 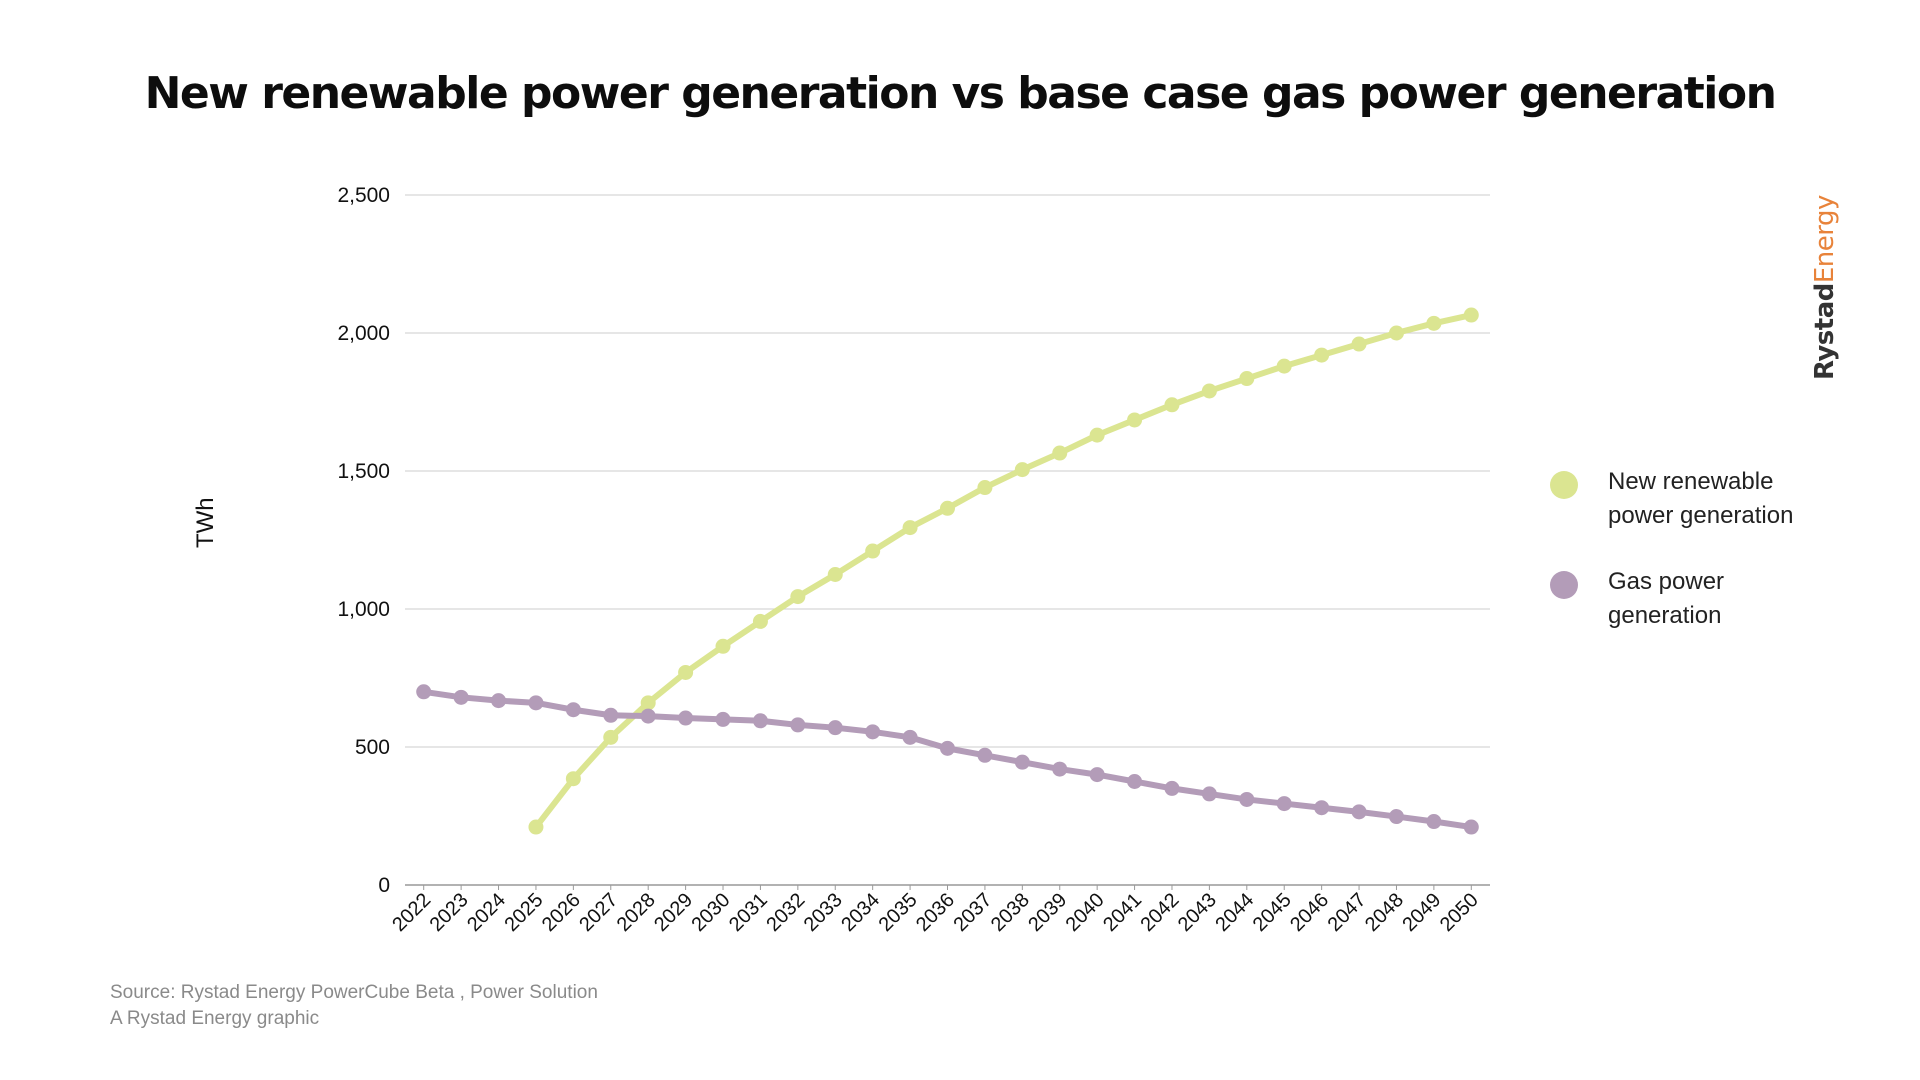 I want to click on x-tick-label: 2049, so click(x=1421, y=912).